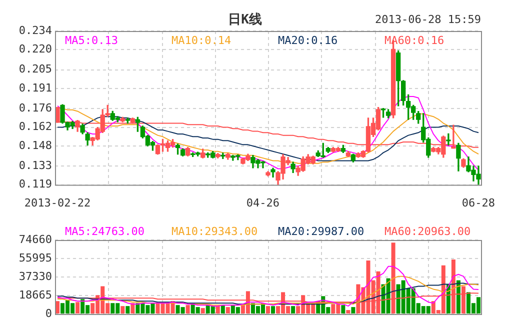 Image resolution: width=505 pixels, height=330 pixels. What do you see at coordinates (263, 203) in the screenshot?
I see `x-tick-label: 04-26` at bounding box center [263, 203].